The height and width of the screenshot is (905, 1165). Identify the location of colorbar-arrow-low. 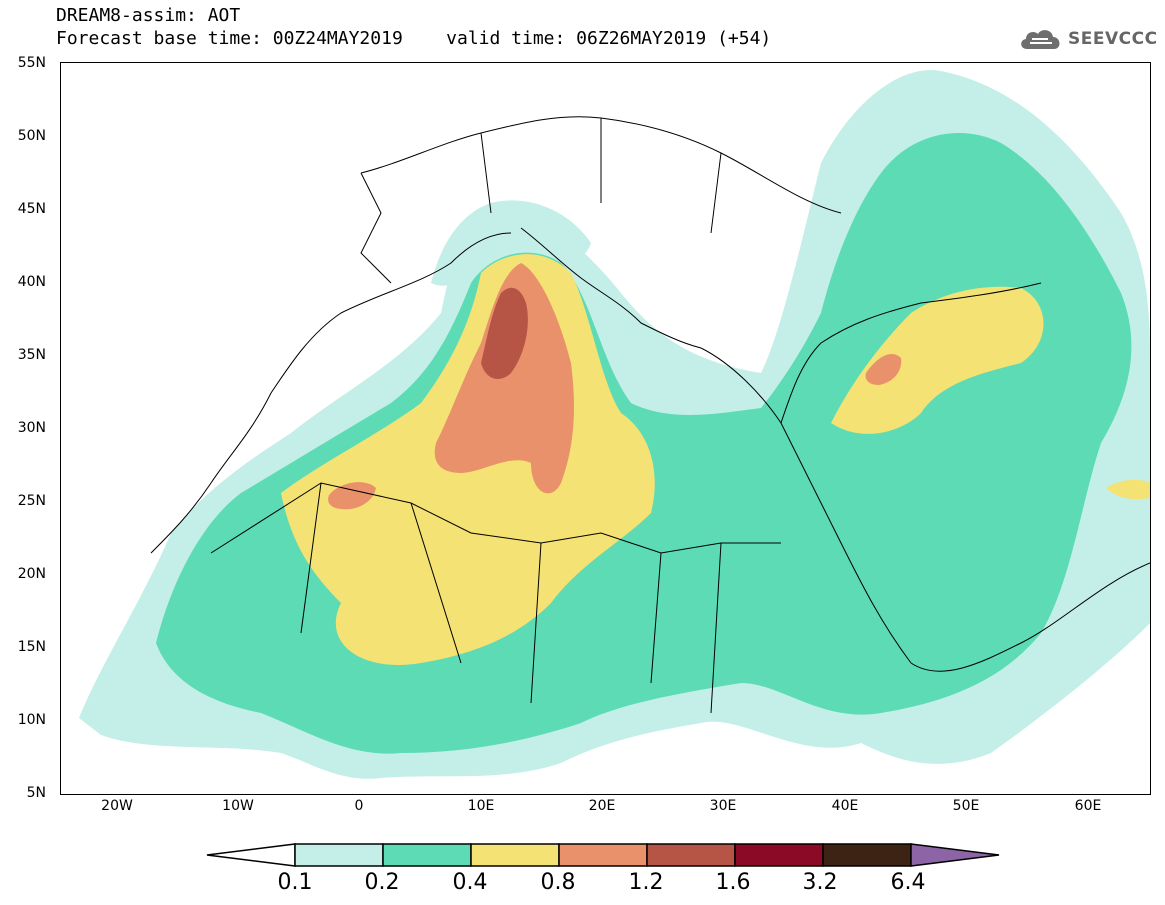
(251, 855).